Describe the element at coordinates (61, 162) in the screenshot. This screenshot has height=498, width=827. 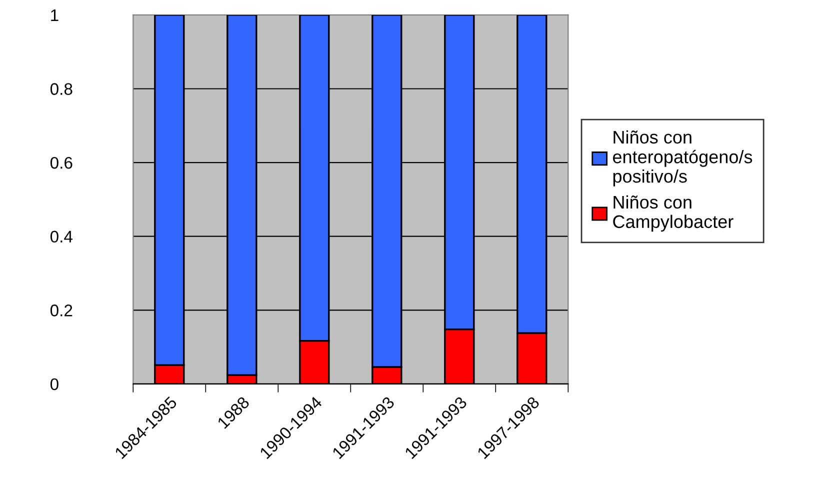
I see `y-tick-label: 0.6` at that location.